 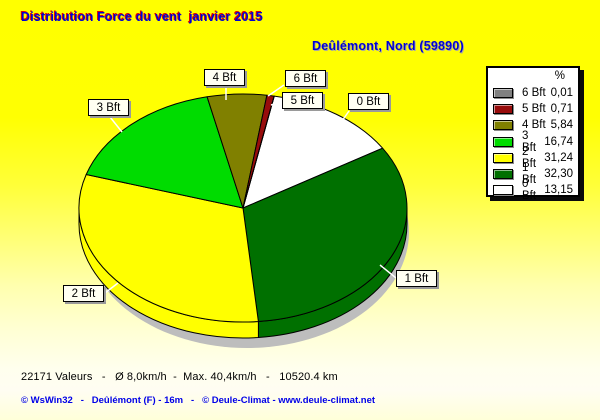 What do you see at coordinates (345, 116) in the screenshot?
I see `leader-line-0bft` at bounding box center [345, 116].